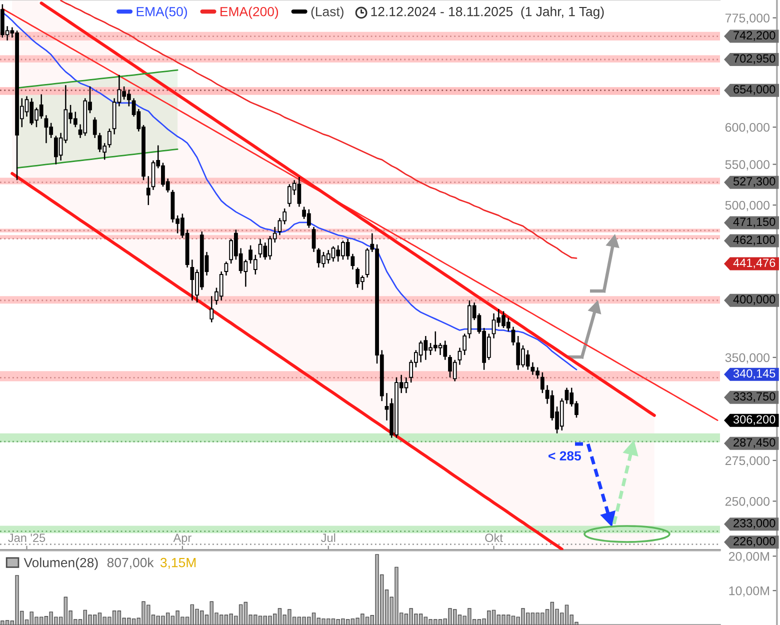 The image size is (780, 625). Describe the element at coordinates (178, 563) in the screenshot. I see `annotation: 3,15M` at that location.